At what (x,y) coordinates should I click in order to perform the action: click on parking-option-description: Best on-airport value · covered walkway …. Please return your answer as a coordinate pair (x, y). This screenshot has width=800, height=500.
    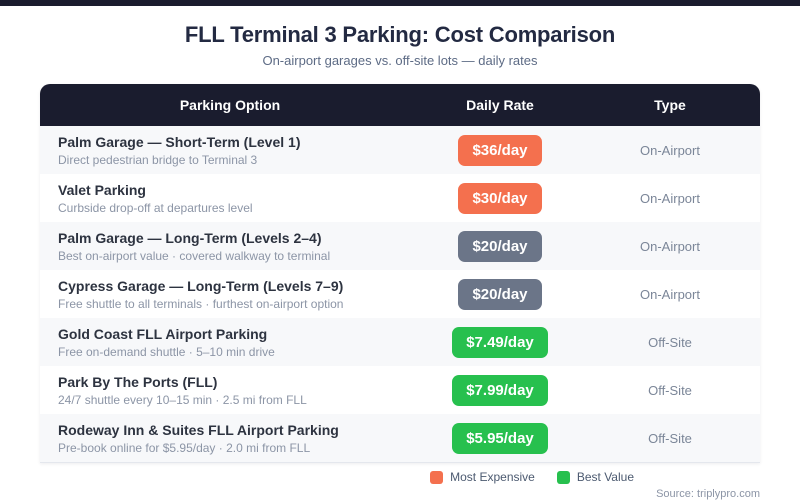
    Looking at the image, I should click on (194, 255).